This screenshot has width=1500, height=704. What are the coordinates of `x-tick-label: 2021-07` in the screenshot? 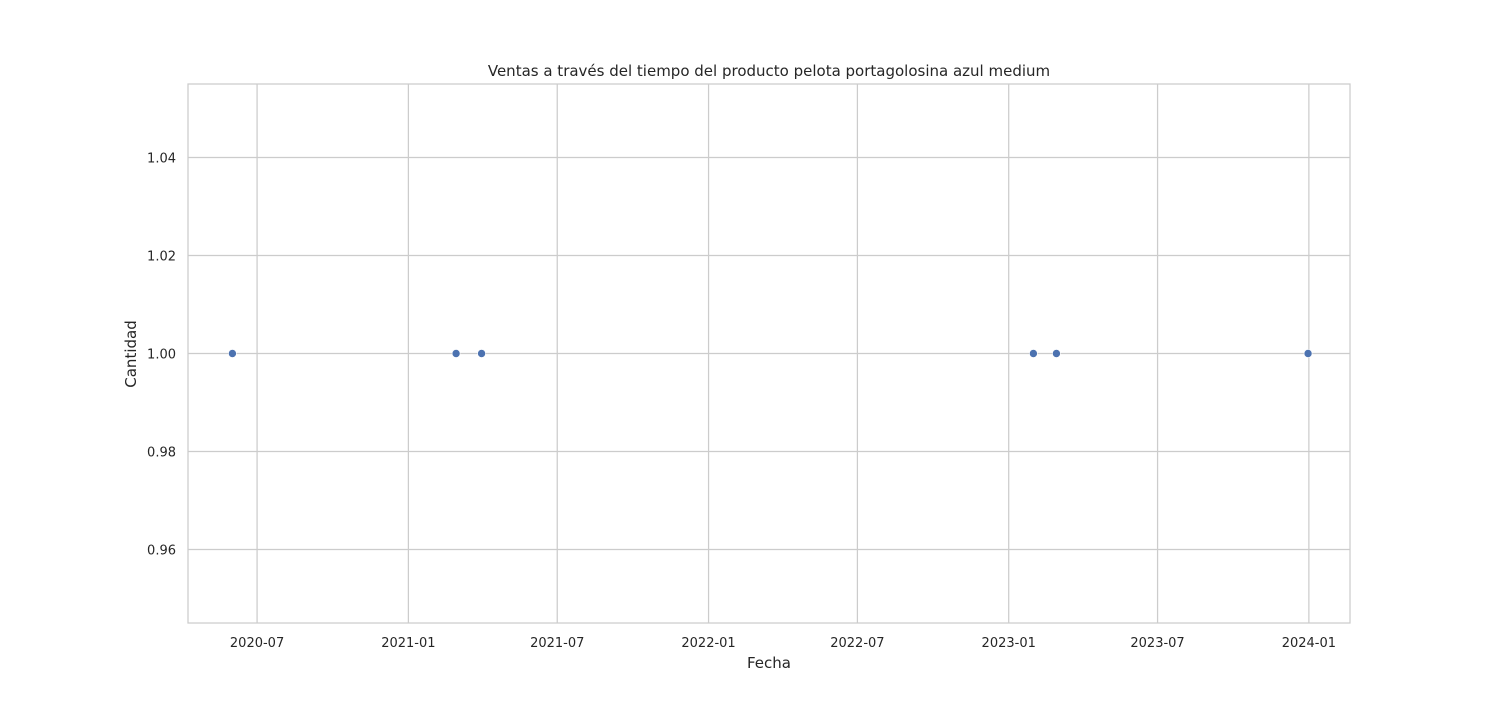 It's located at (557, 643).